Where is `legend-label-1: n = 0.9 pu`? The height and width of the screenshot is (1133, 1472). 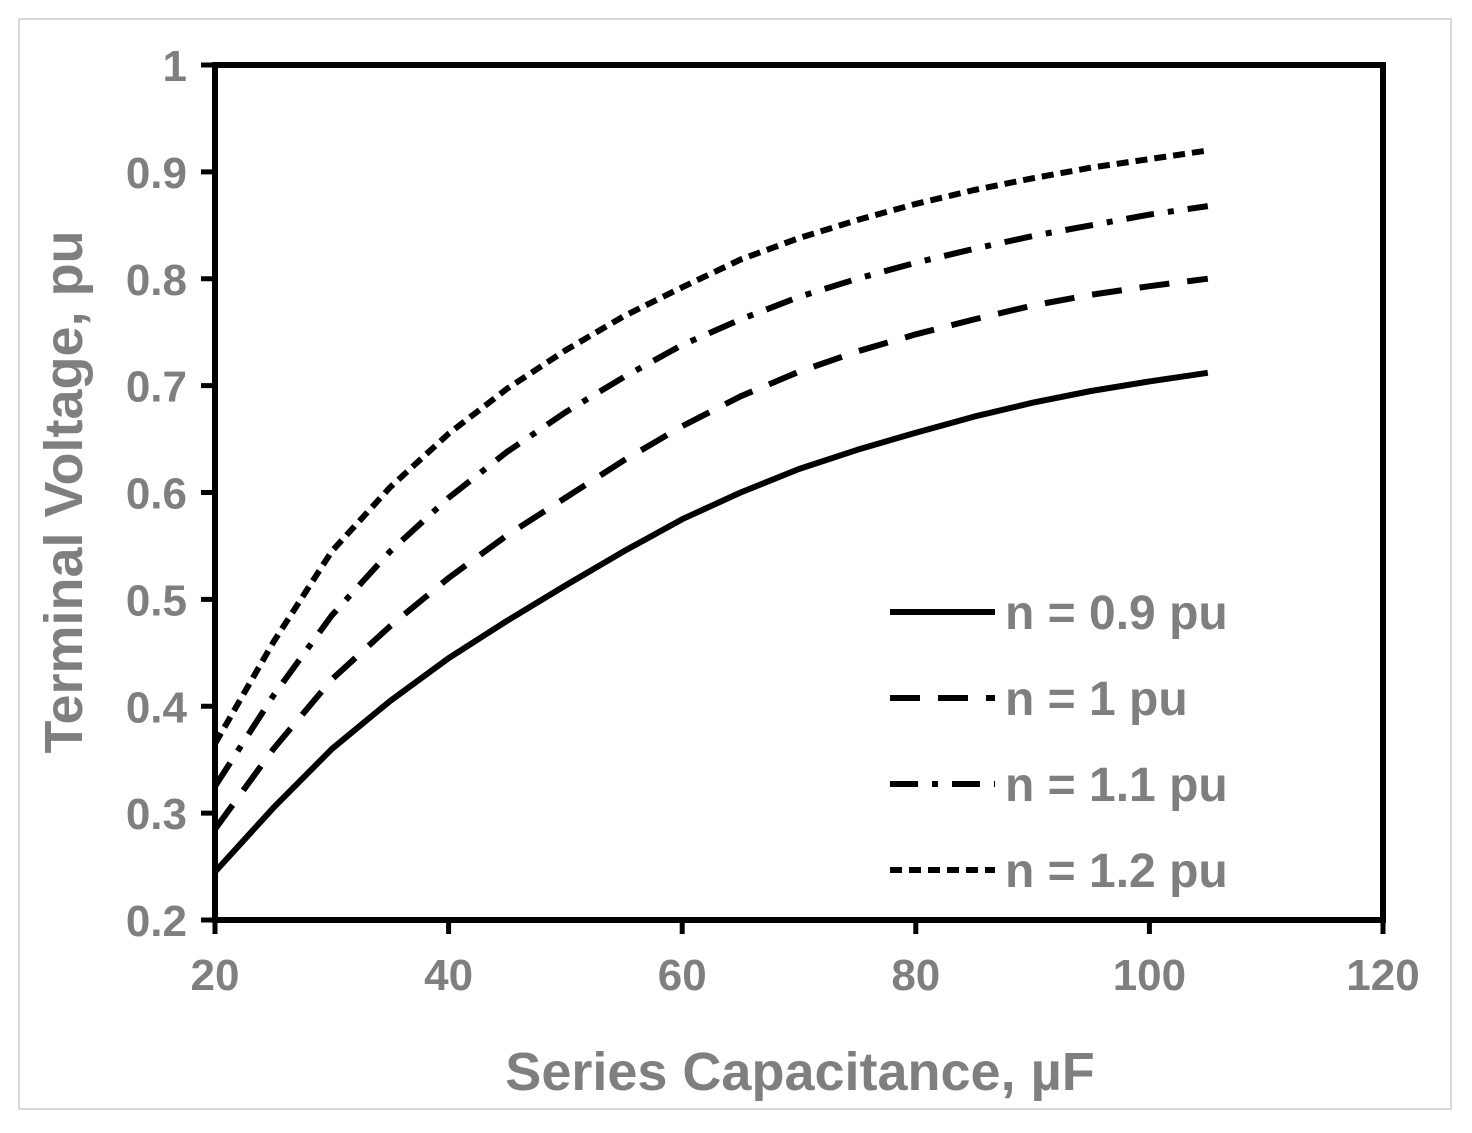 legend-label-1: n = 0.9 pu is located at coordinates (1116, 613).